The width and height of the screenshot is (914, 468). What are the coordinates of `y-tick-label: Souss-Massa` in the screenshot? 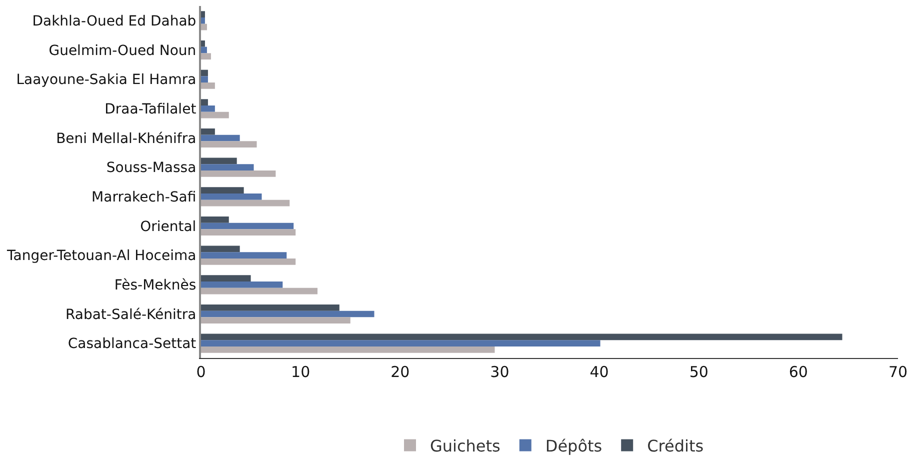 It's located at (151, 168).